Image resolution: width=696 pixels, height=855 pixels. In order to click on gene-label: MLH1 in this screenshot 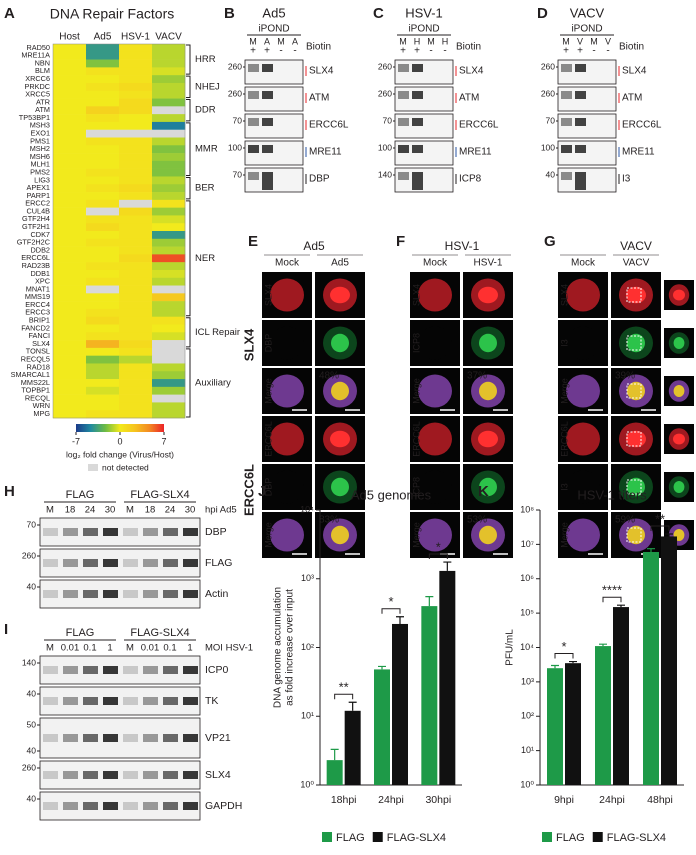, I will do `click(40, 164)`.